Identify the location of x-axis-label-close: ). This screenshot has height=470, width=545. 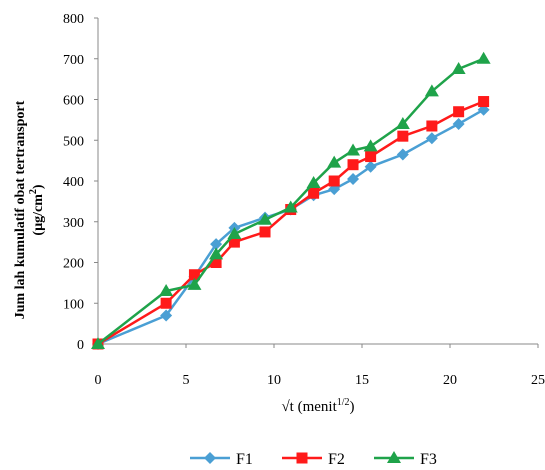
(352, 407).